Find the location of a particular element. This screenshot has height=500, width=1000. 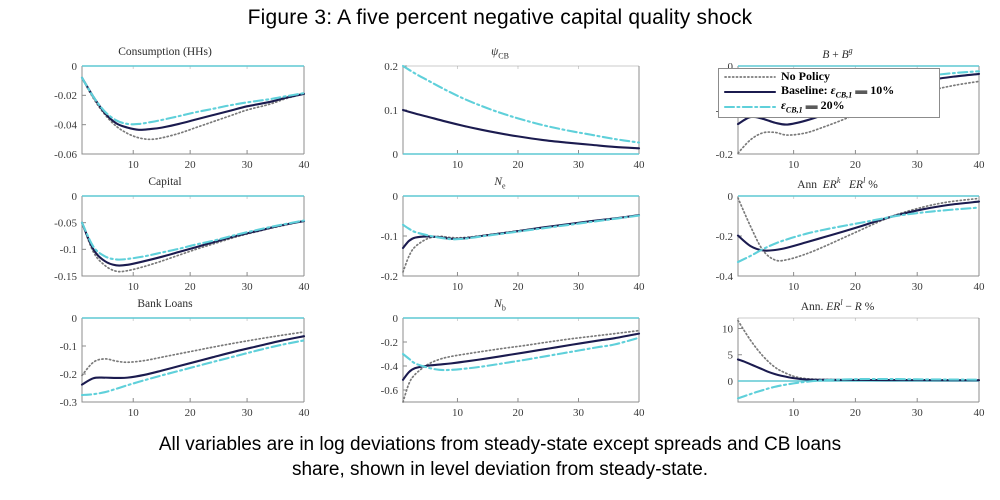

legend-swatch-baseline is located at coordinates (750, 91).